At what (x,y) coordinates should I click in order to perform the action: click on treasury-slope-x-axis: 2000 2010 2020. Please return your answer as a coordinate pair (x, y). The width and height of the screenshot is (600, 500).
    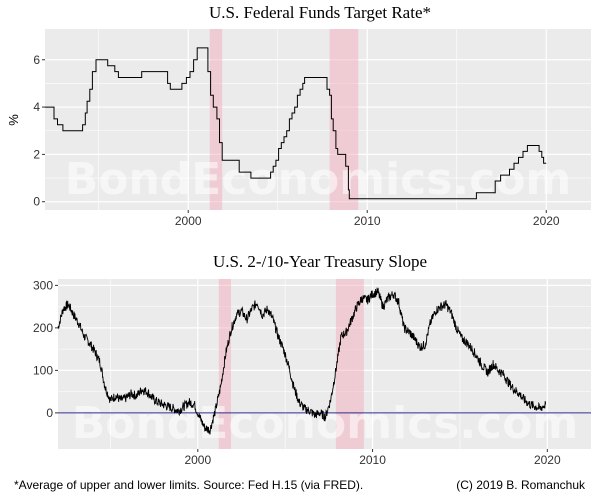
    Looking at the image, I should click on (372, 458).